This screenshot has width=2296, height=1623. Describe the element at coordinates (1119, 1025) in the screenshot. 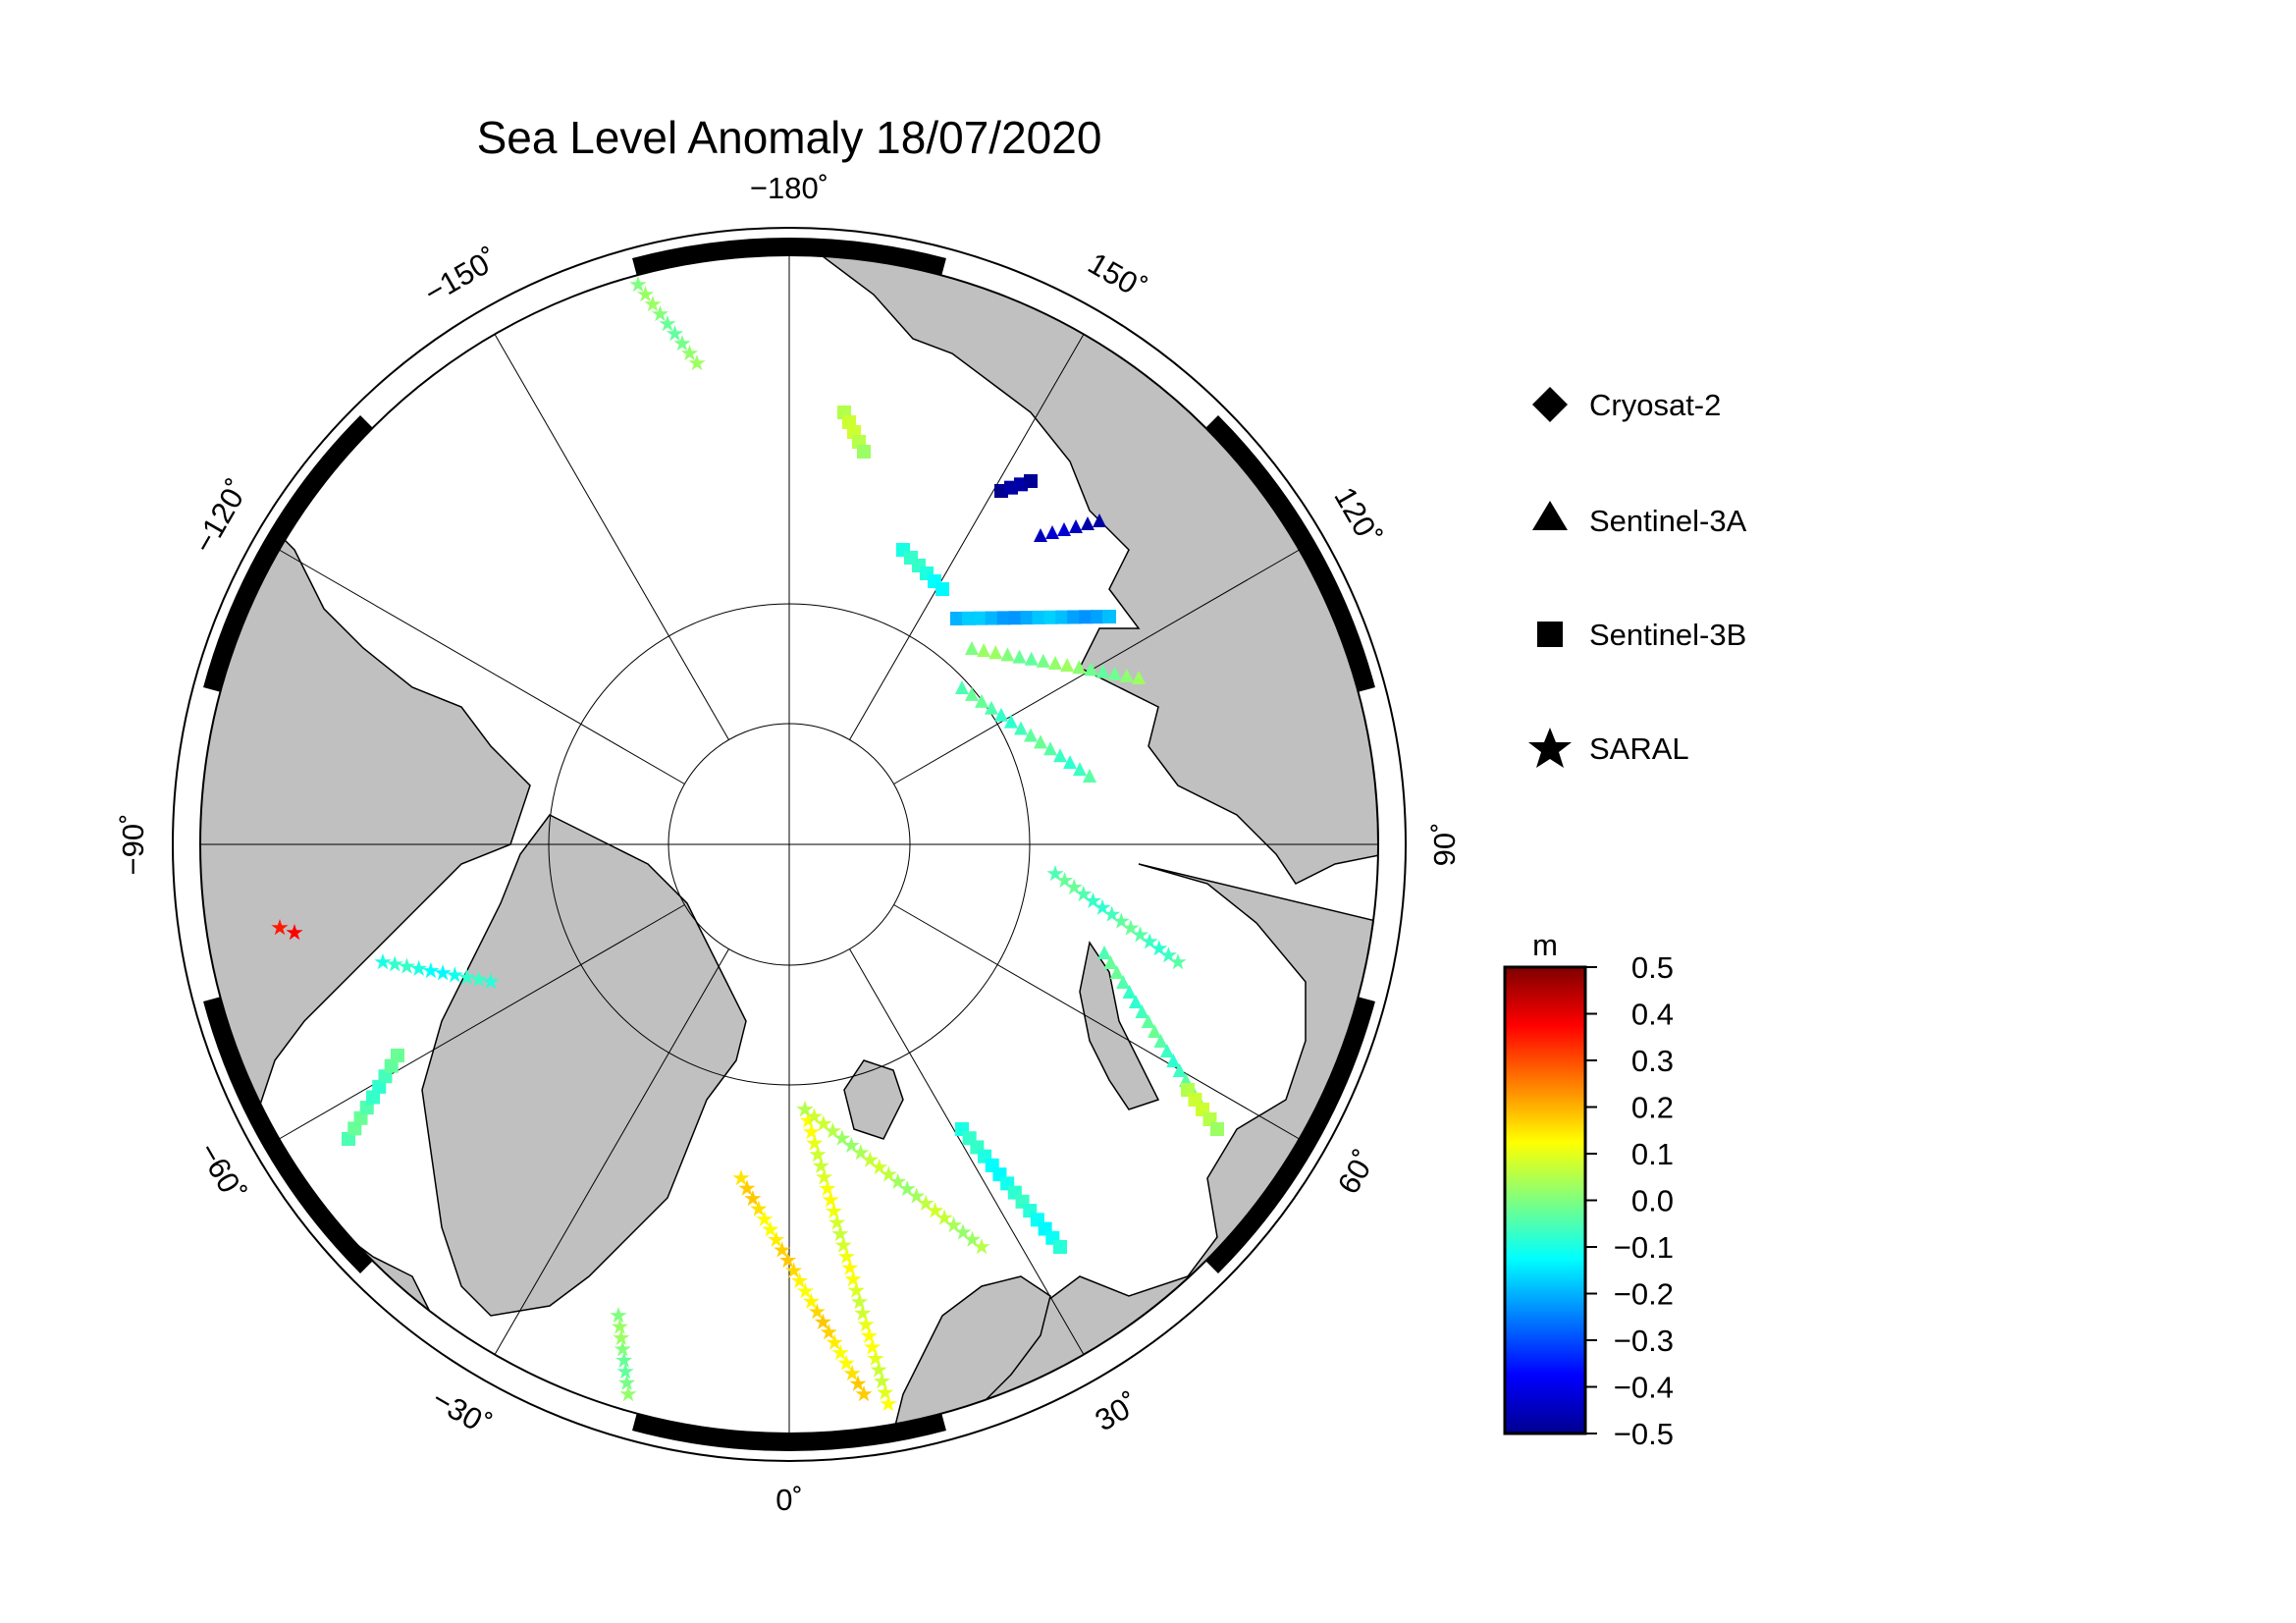

I see `land-novaya-zemlya` at that location.